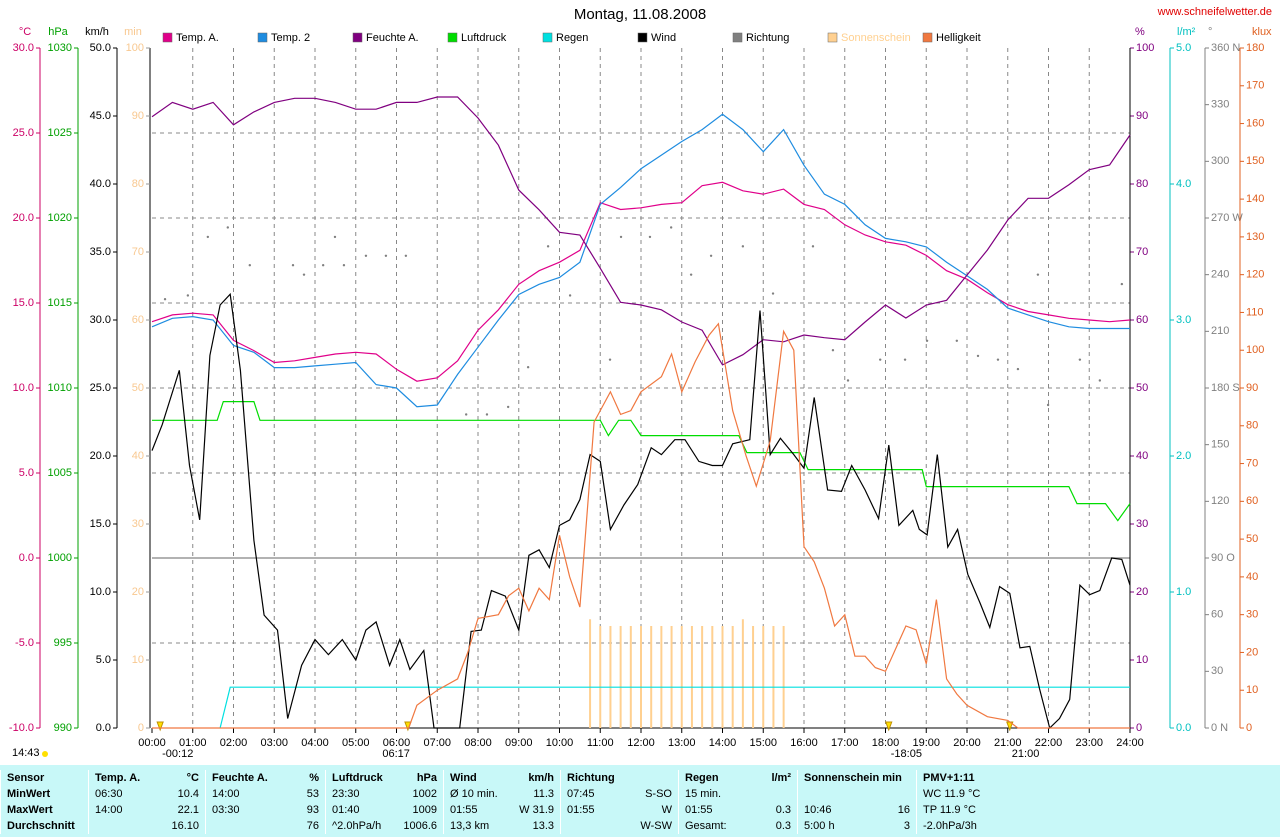 The image size is (1280, 837). Describe the element at coordinates (133, 32) in the screenshot. I see `axis-unit: min` at that location.